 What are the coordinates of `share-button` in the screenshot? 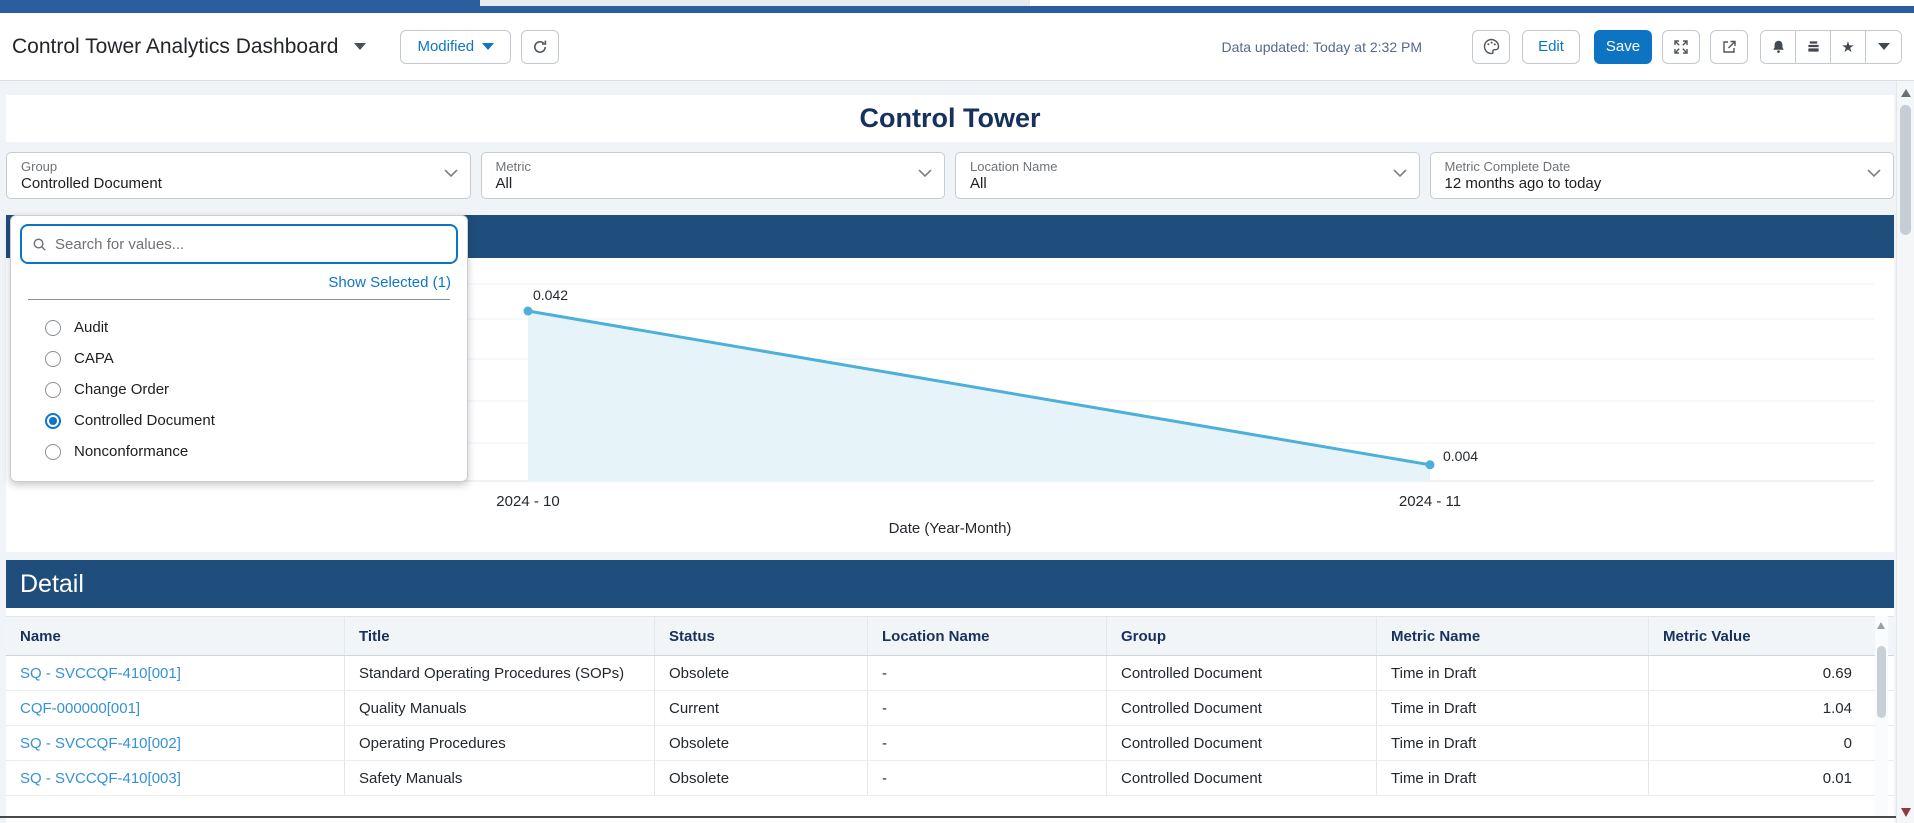 It's located at (1729, 46).